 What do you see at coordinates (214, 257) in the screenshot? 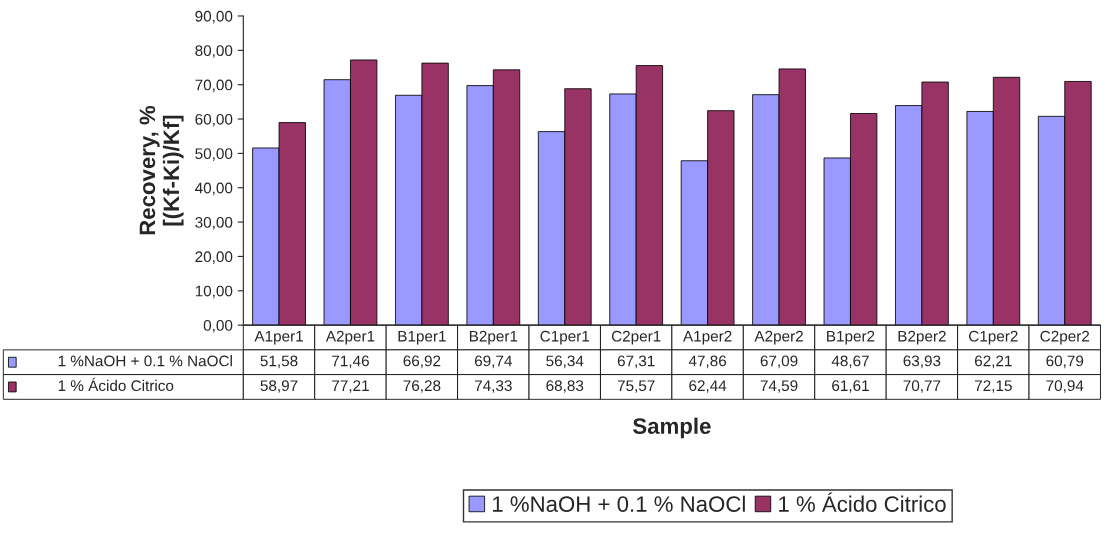
I see `y-tick-label: 20,00` at bounding box center [214, 257].